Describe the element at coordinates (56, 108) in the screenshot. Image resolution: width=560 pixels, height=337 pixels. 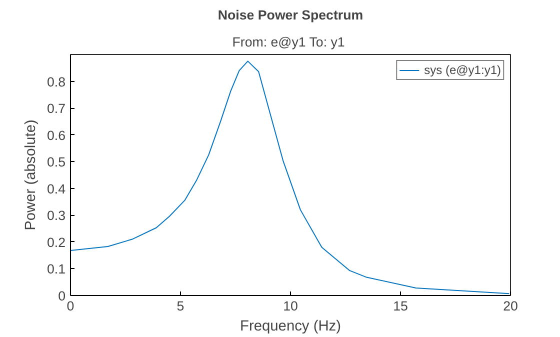
I see `y-tick-label: 0.7` at that location.